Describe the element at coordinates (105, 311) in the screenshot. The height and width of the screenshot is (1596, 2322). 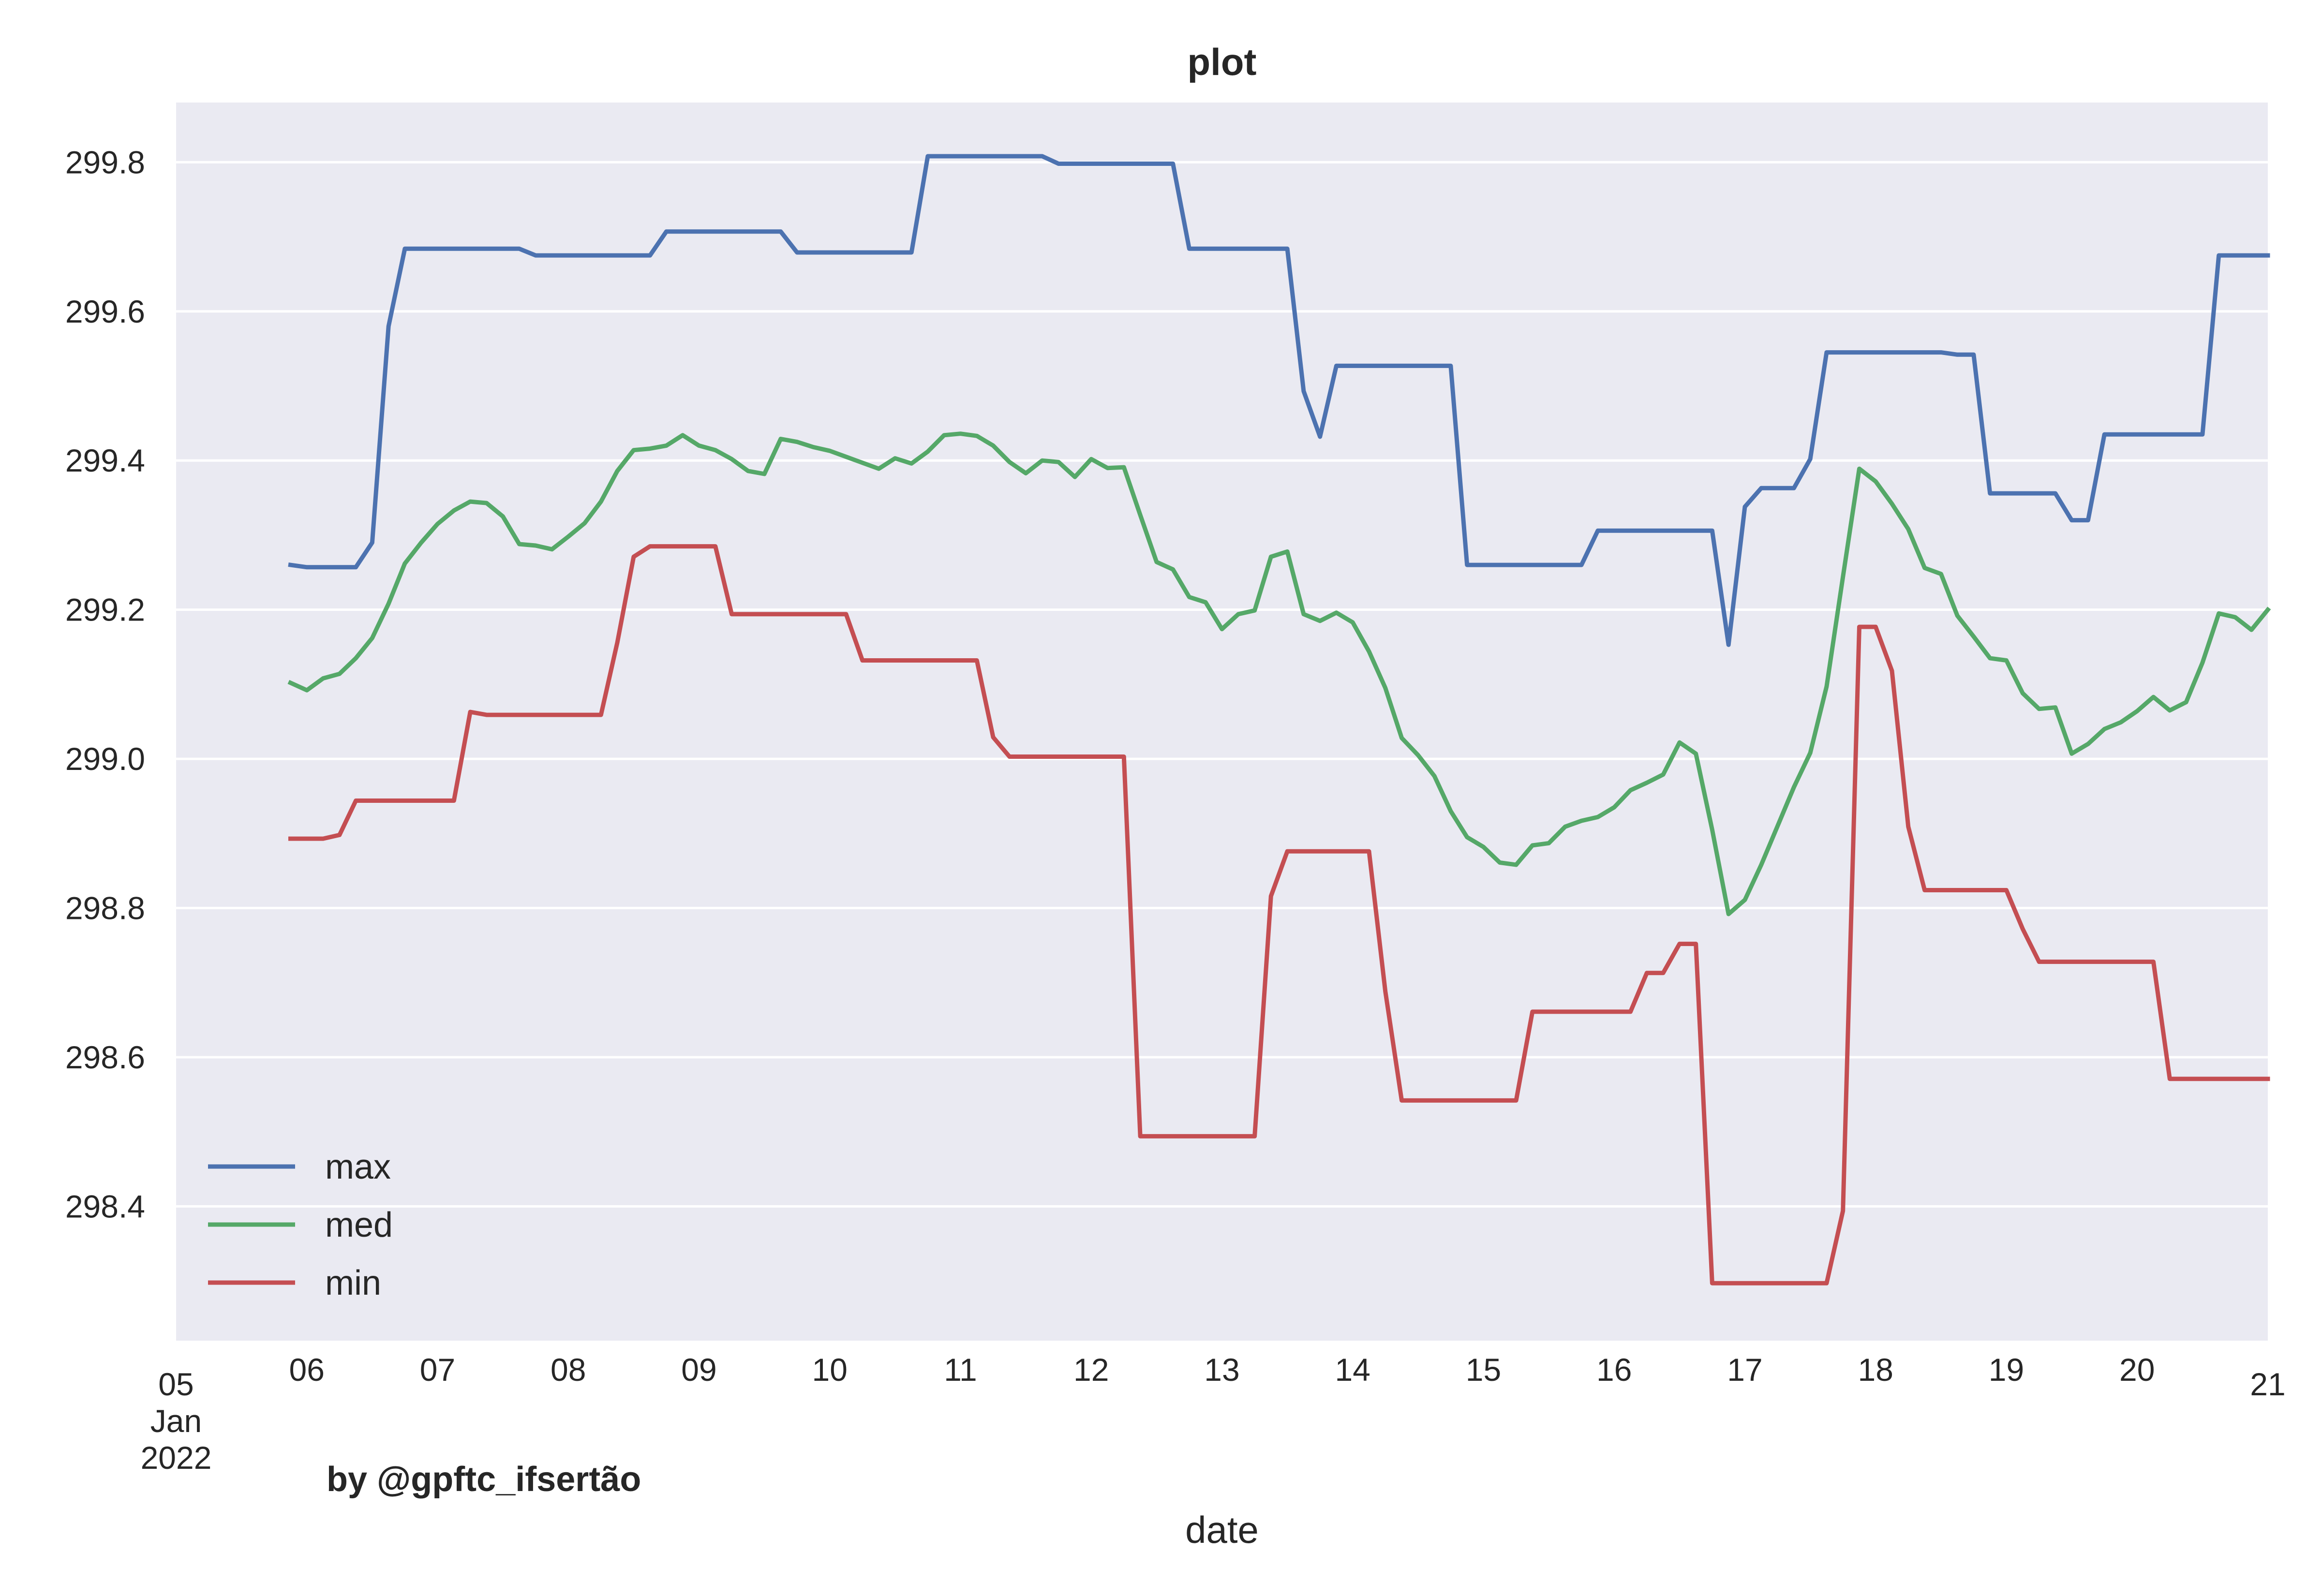
I see `y-tick-label: 299.6` at that location.